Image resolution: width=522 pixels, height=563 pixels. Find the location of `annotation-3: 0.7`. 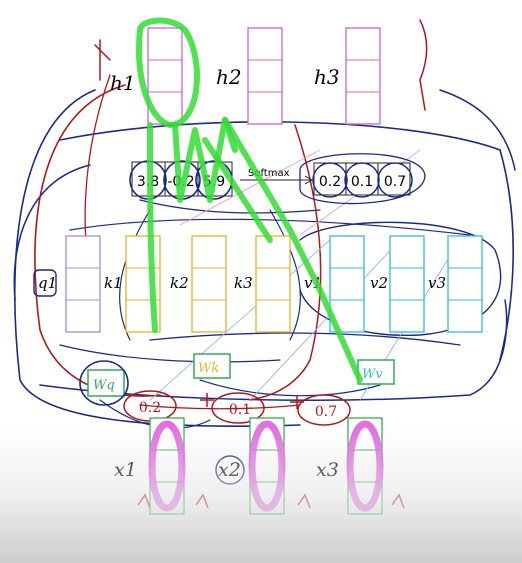

annotation-3: 0.7 is located at coordinates (326, 412).